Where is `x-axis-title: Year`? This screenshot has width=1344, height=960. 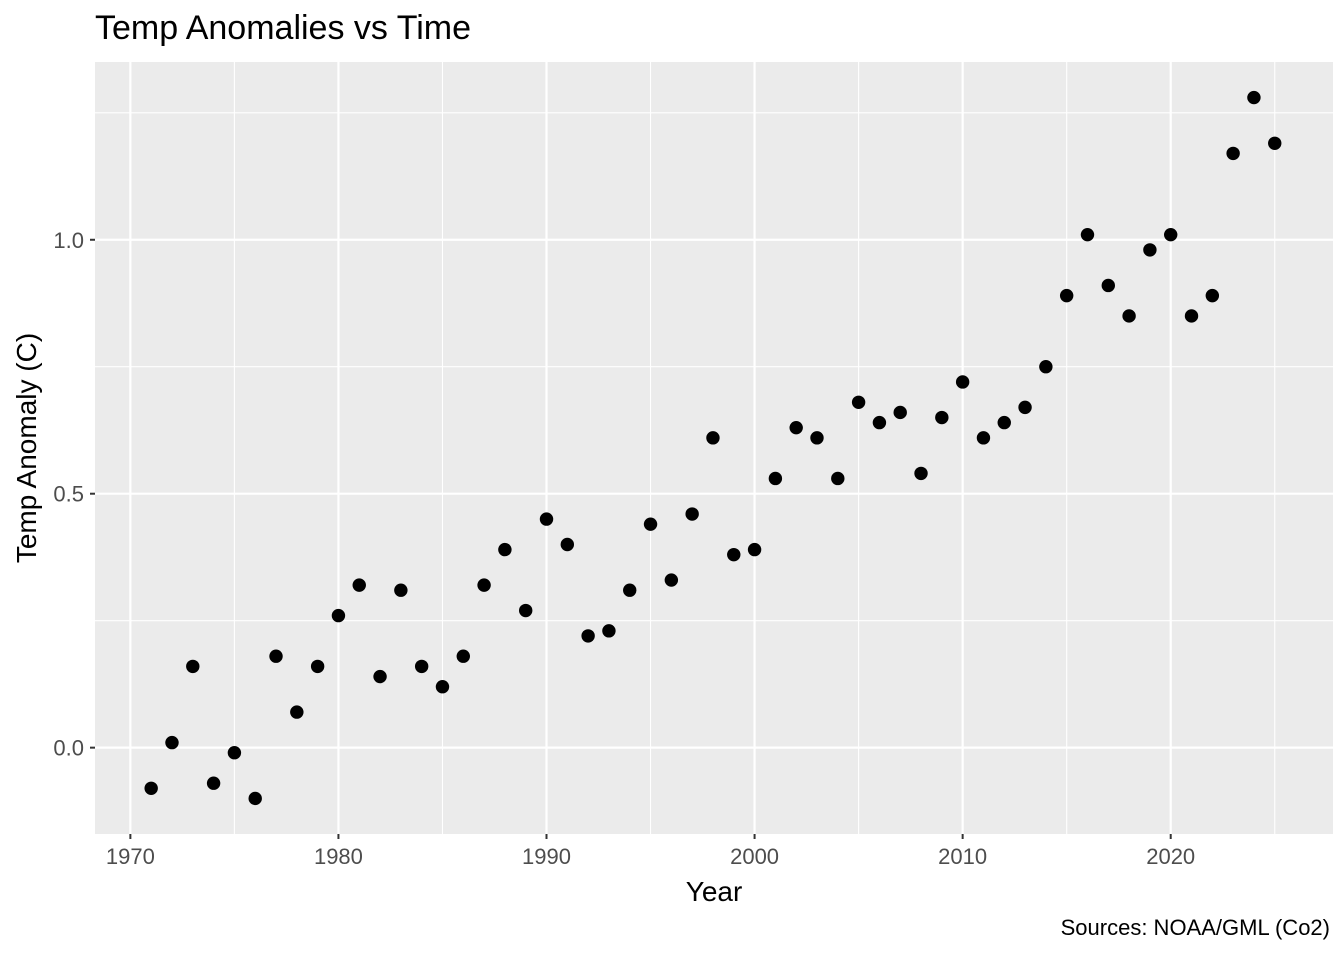 x-axis-title: Year is located at coordinates (714, 891).